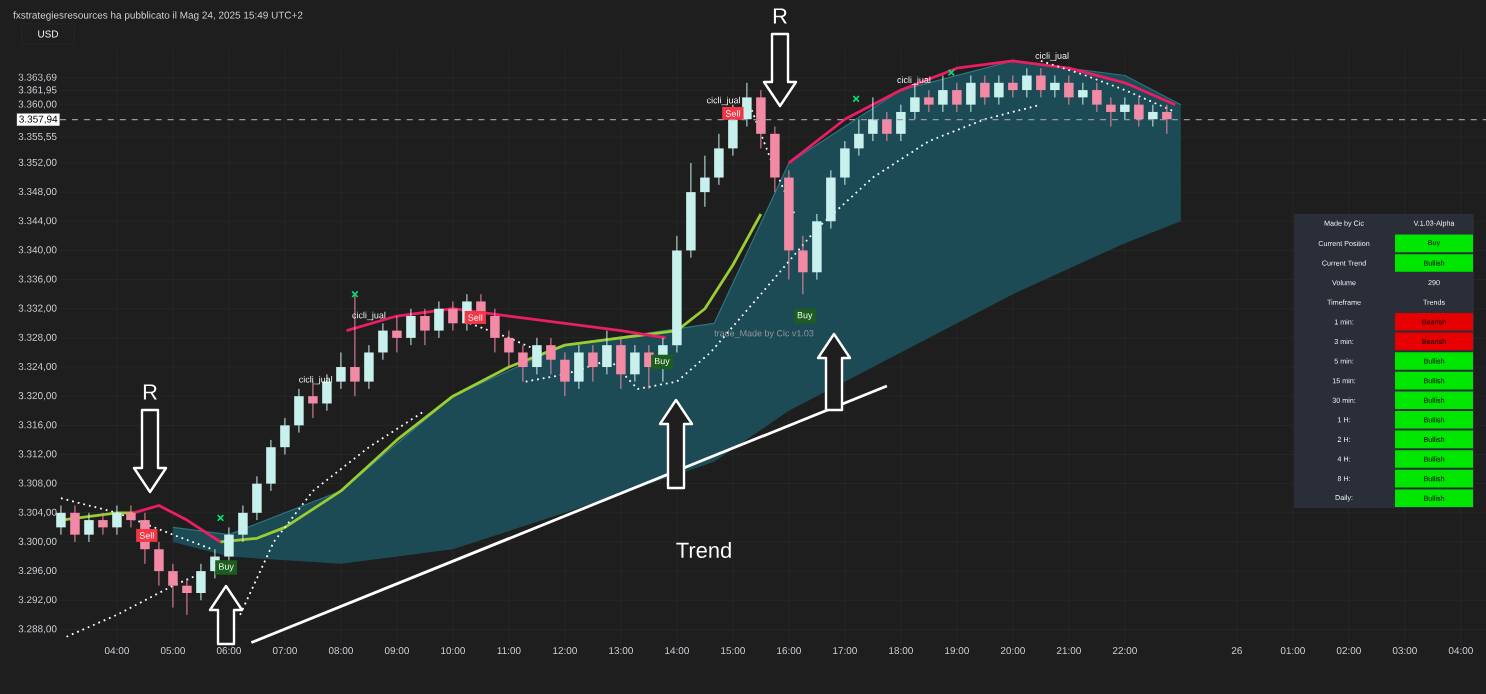 Image resolution: width=1486 pixels, height=694 pixels. Describe the element at coordinates (703, 550) in the screenshot. I see `annotation: Trend` at that location.